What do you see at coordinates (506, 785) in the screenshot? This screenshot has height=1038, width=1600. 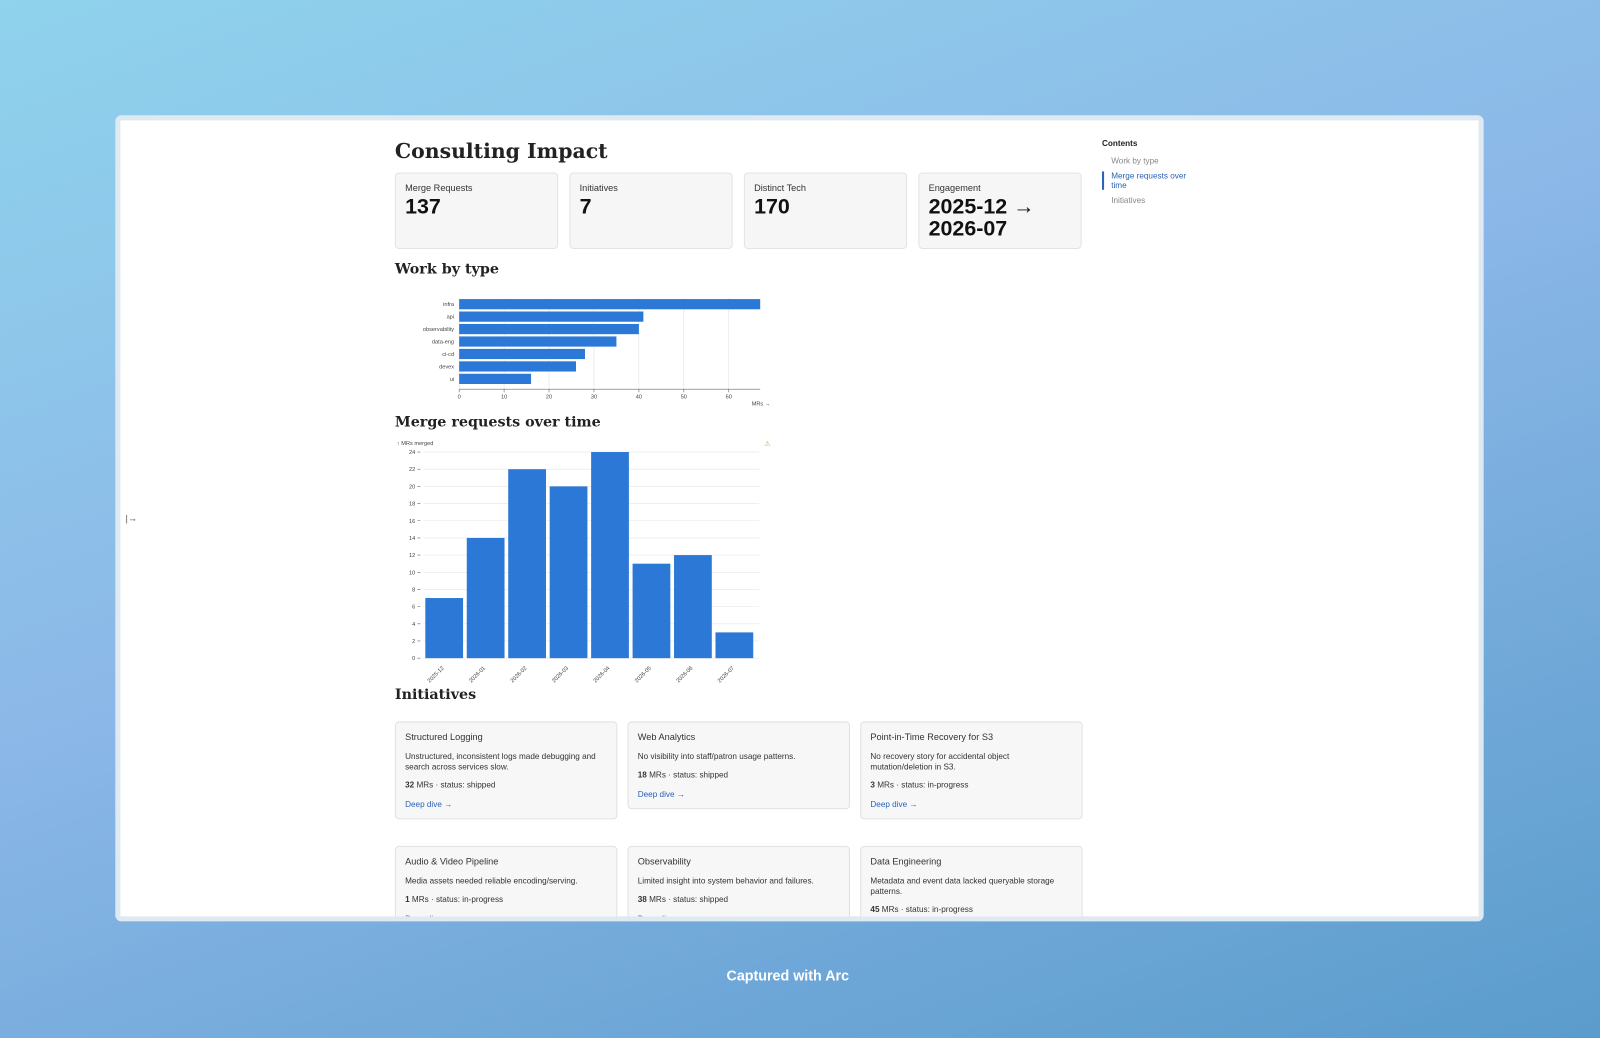 I see `card-meta: 32 MRs · status: shipped` at bounding box center [506, 785].